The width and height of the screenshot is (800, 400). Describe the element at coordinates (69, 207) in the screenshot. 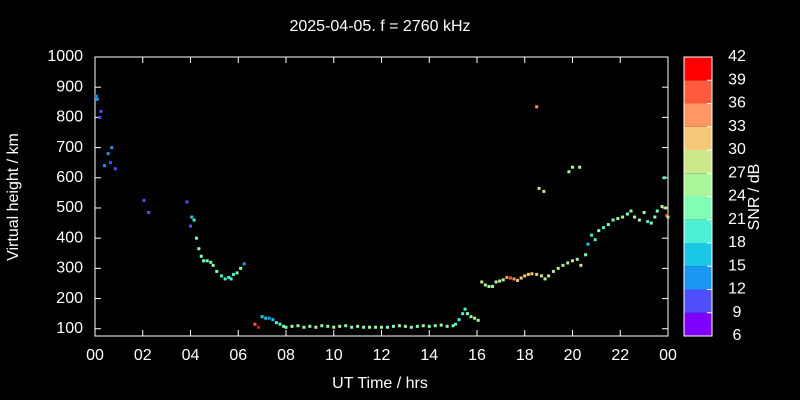

I see `y-tick-label: 500` at that location.